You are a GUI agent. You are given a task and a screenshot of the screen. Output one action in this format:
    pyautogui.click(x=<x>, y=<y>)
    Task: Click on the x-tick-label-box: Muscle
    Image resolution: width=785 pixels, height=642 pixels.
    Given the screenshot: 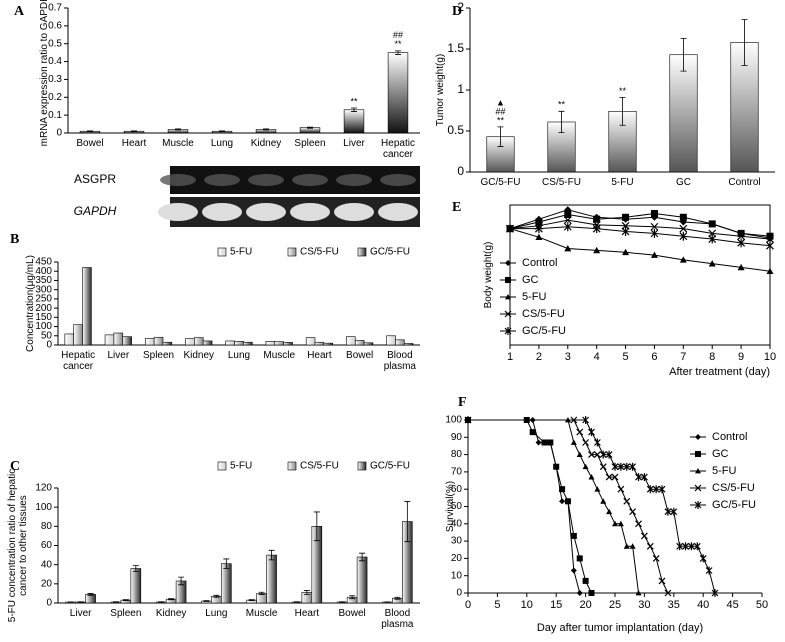 What is the action you would take?
    pyautogui.click(x=178, y=143)
    